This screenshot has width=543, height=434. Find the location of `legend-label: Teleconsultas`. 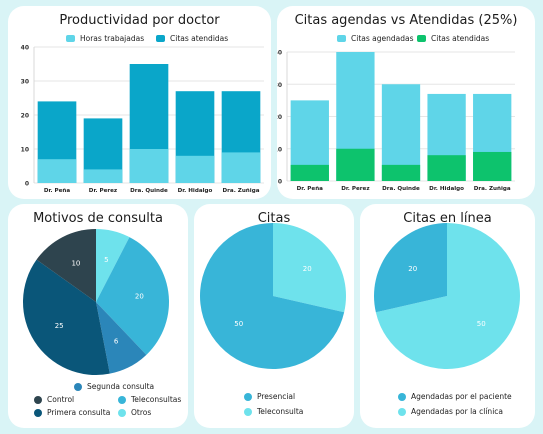

legend-label: Teleconsultas is located at coordinates (156, 399).